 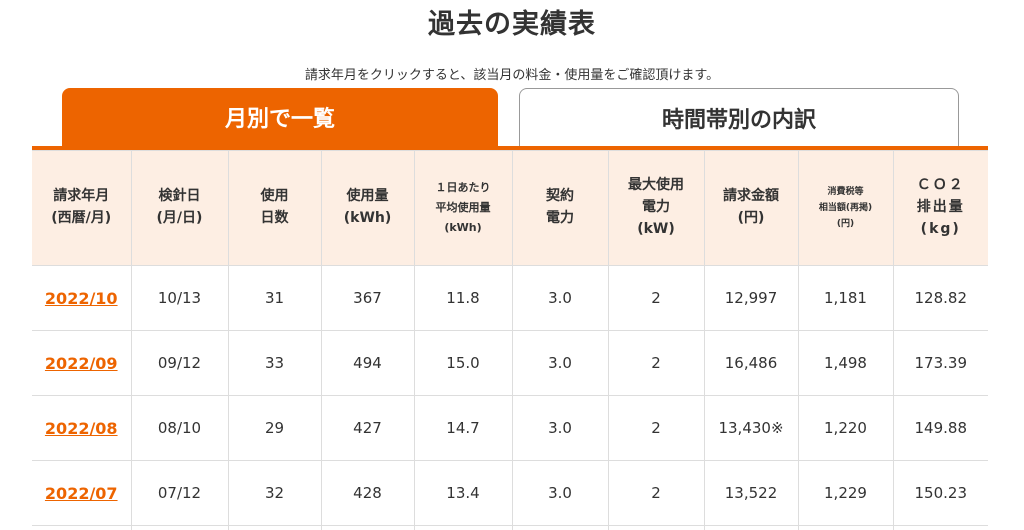 I want to click on header-consumption-tax: 消費税等 相当額(再掲) (円), so click(x=845, y=208).